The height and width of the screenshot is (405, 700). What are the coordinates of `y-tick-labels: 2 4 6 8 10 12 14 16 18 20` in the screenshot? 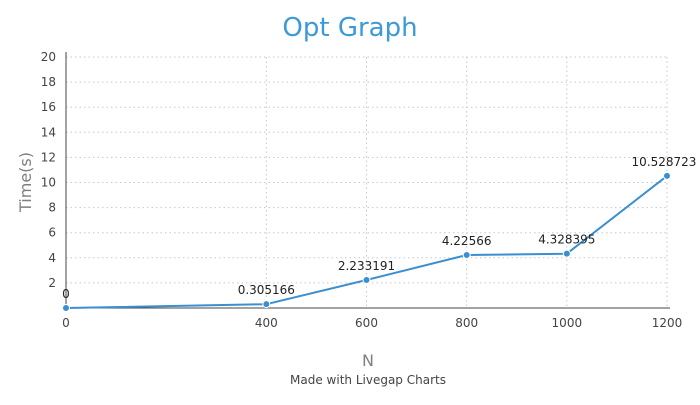 It's located at (48, 170).